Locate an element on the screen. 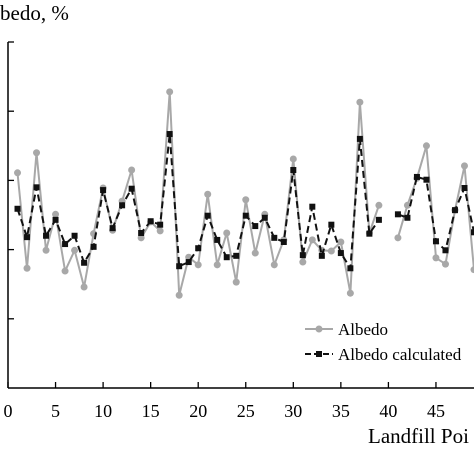 The width and height of the screenshot is (474, 474). legend-marker-albedo-calculated is located at coordinates (319, 354).